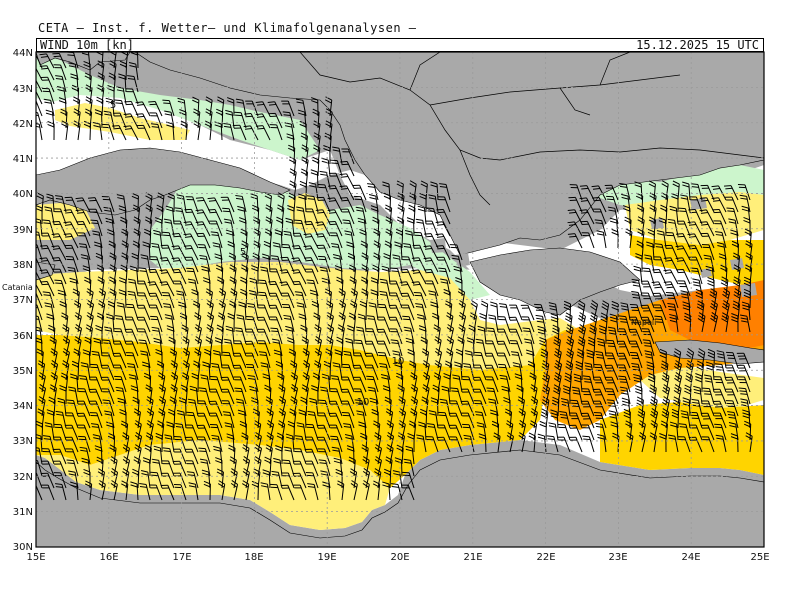  What do you see at coordinates (23, 300) in the screenshot?
I see `lat-label: 37N` at bounding box center [23, 300].